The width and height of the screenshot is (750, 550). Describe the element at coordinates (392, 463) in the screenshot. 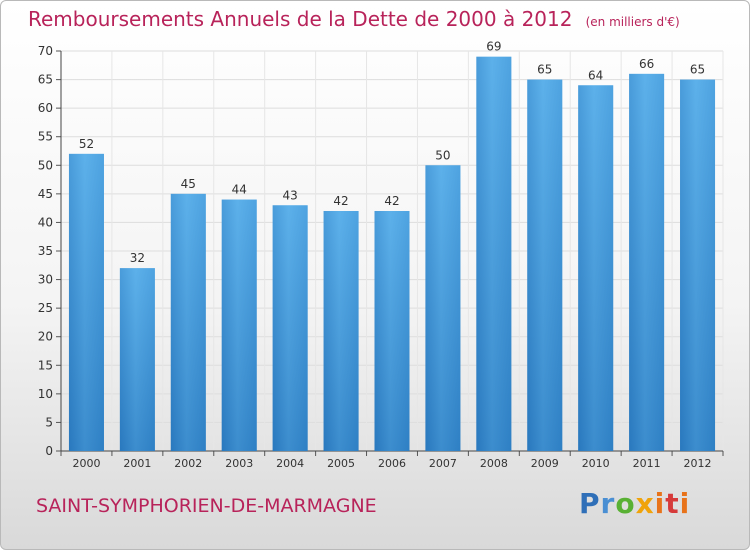

I see `x-tick-label: 2006` at that location.